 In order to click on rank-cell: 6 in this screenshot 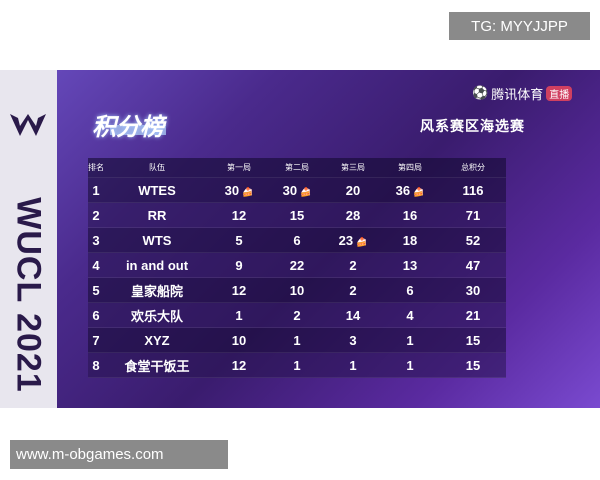, I will do `click(96, 315)`.